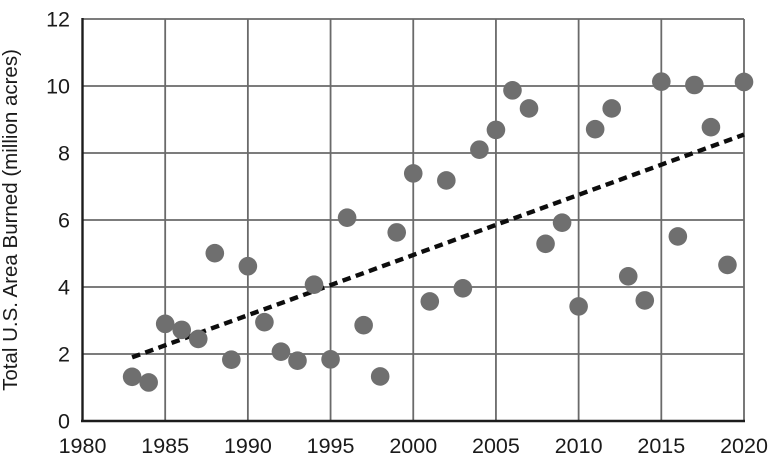 The image size is (784, 468). I want to click on y-tick-label: 10, so click(58, 87).